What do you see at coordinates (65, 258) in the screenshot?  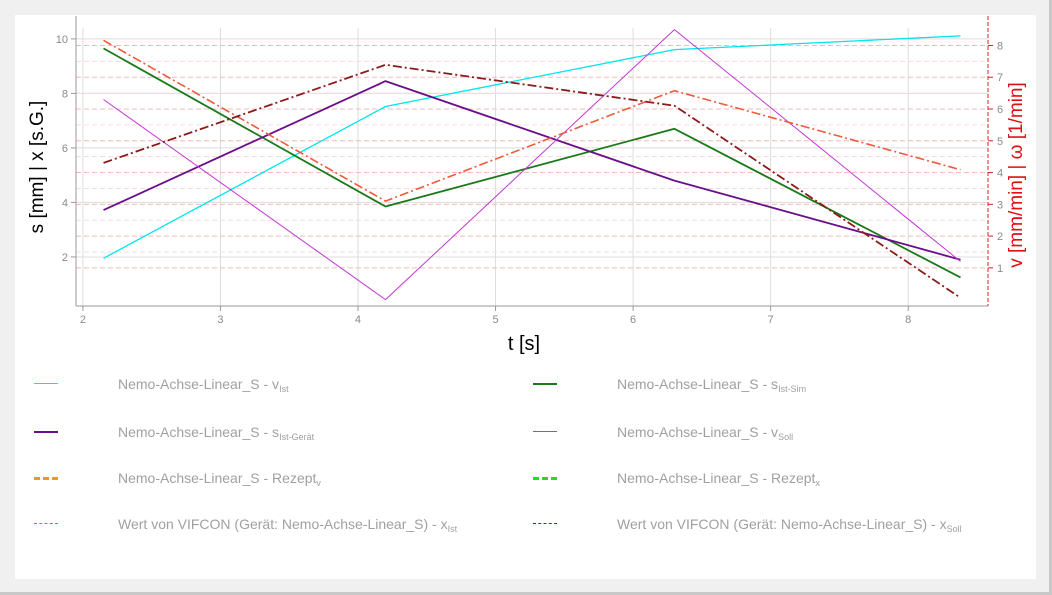 I see `y-left-tick-label: 2` at bounding box center [65, 258].